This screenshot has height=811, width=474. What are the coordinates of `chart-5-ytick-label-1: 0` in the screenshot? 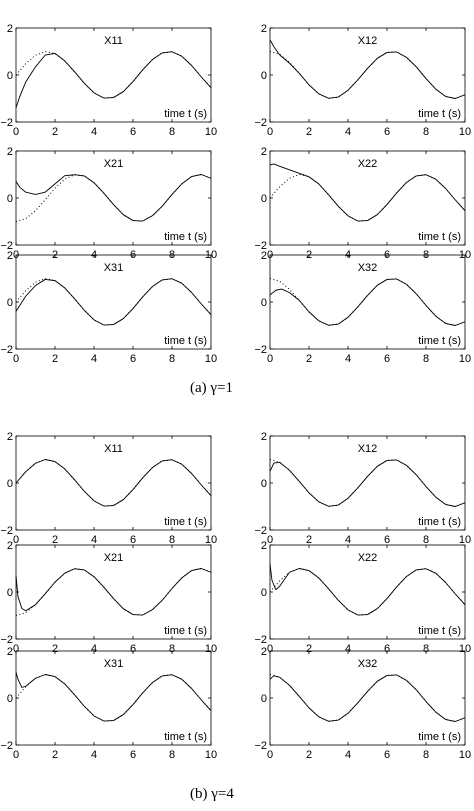 It's located at (264, 303).